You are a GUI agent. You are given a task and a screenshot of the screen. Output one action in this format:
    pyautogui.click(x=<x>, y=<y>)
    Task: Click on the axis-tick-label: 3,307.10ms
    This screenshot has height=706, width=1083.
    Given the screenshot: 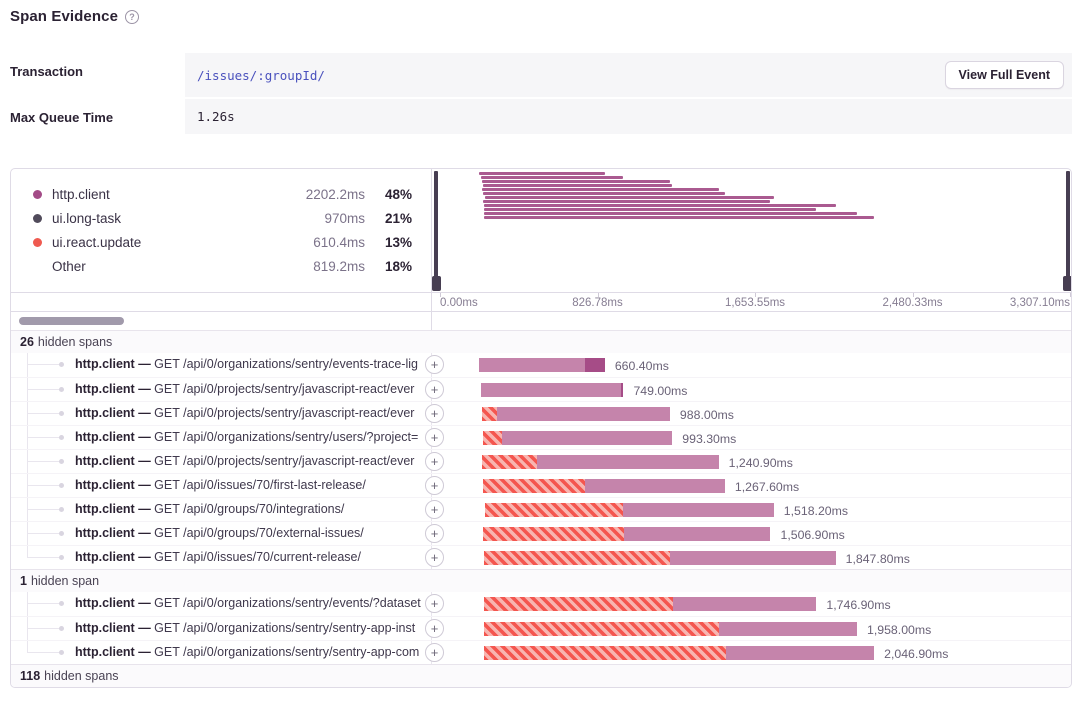 What is the action you would take?
    pyautogui.click(x=1039, y=303)
    